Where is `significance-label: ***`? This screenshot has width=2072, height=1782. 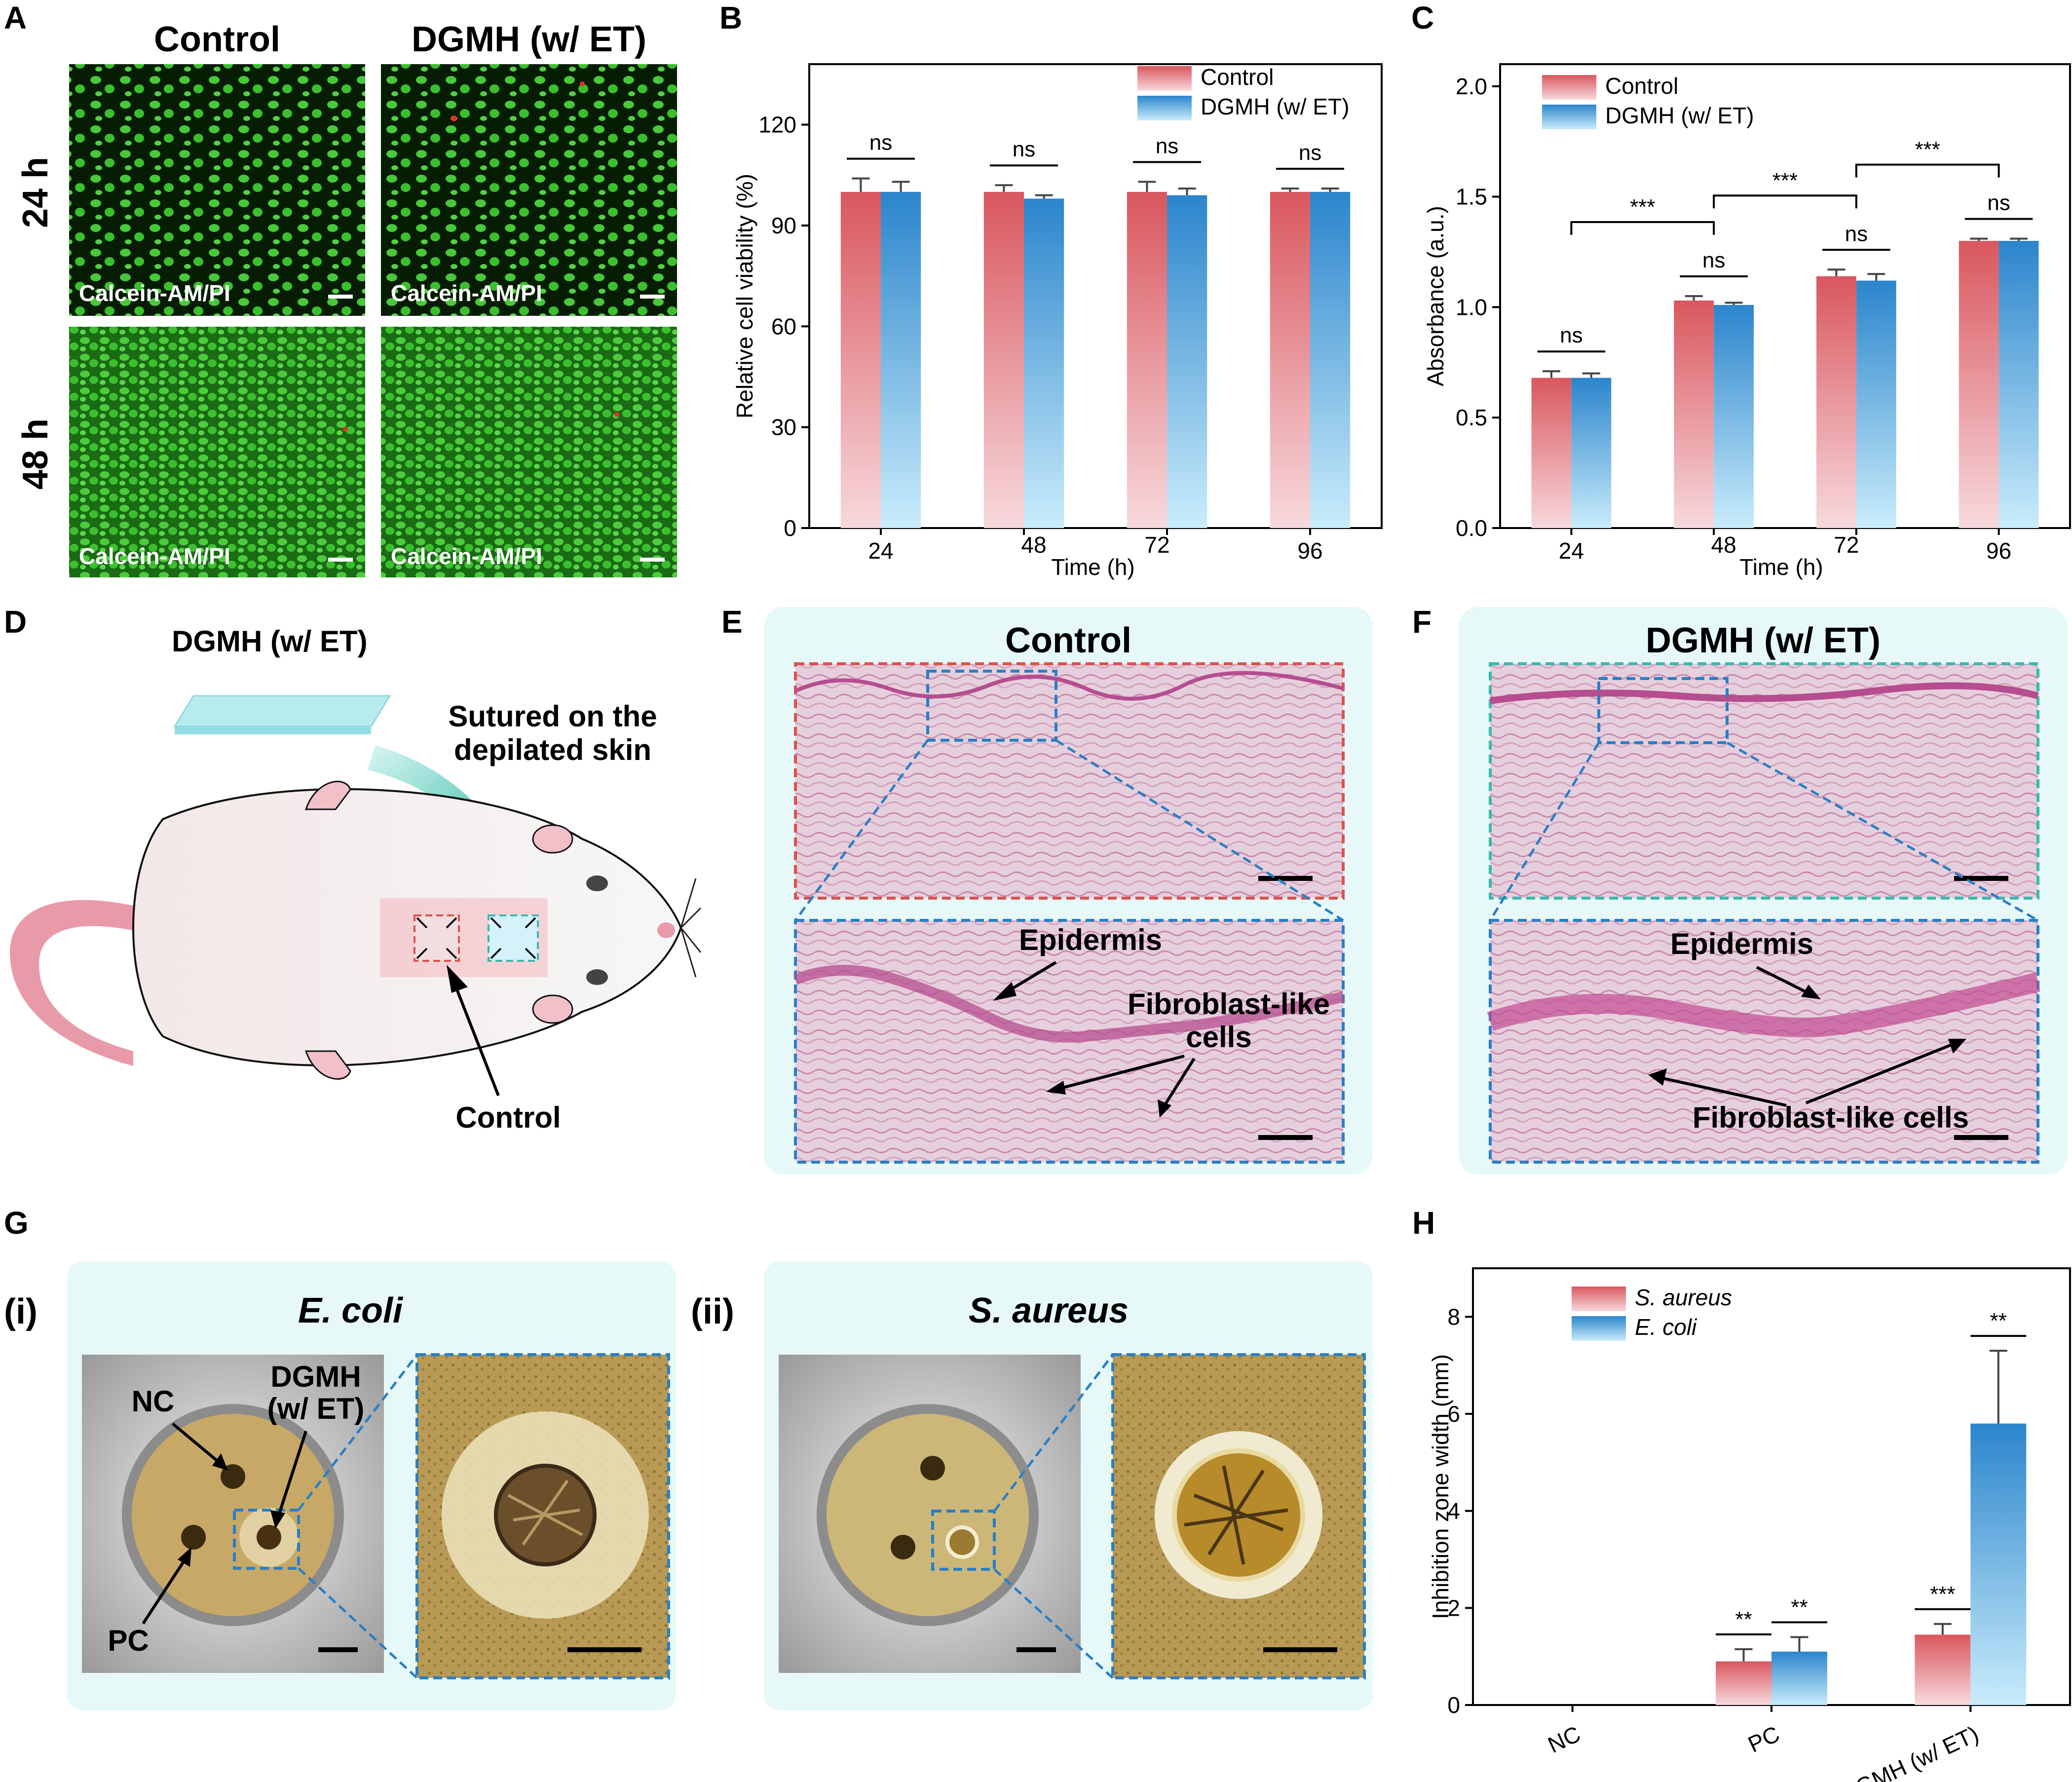
significance-label: *** is located at coordinates (1942, 1594).